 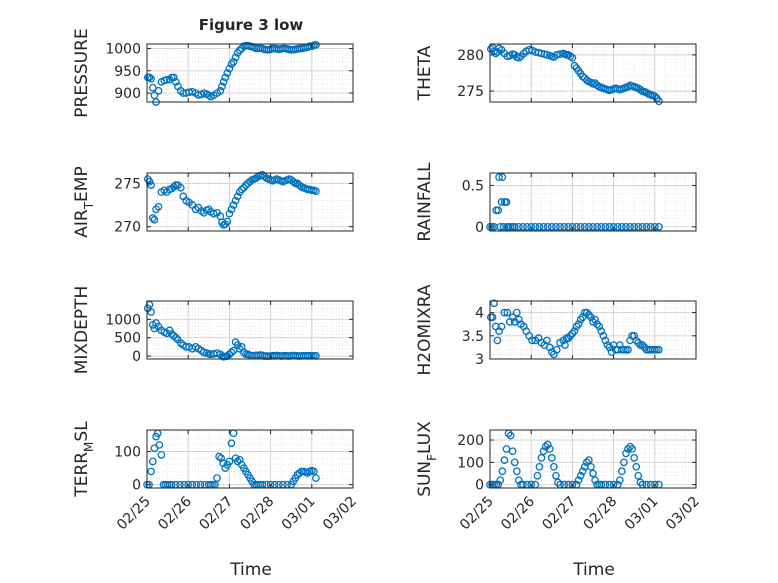 I want to click on y-tick-label: 280, so click(x=470, y=56).